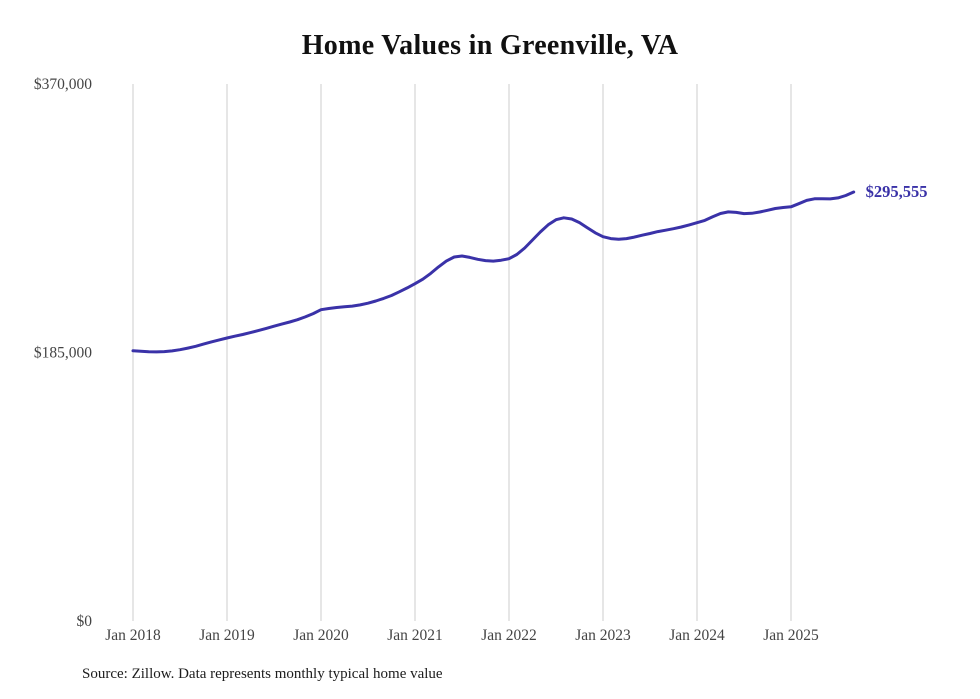 This screenshot has width=980, height=699. What do you see at coordinates (603, 635) in the screenshot?
I see `x-axis-label: Jan 2023` at bounding box center [603, 635].